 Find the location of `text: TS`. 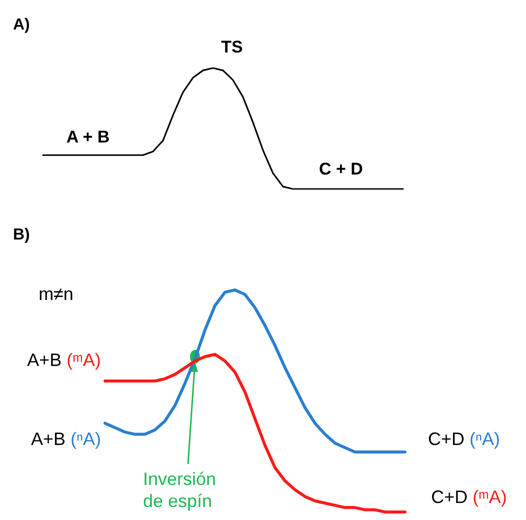

text: TS is located at coordinates (232, 47).